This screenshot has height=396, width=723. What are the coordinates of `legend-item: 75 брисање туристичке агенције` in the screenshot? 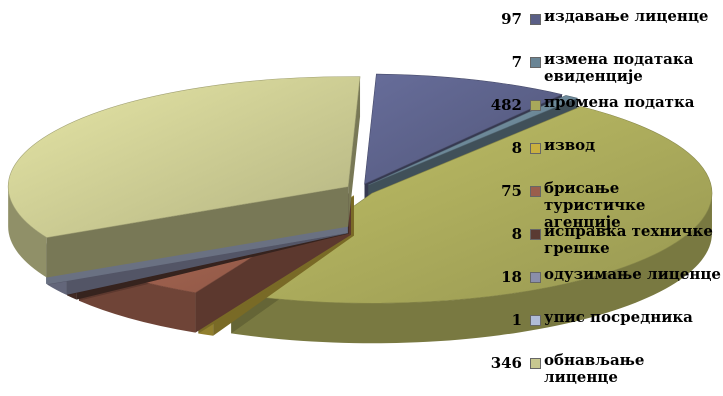 It's located at (596, 205).